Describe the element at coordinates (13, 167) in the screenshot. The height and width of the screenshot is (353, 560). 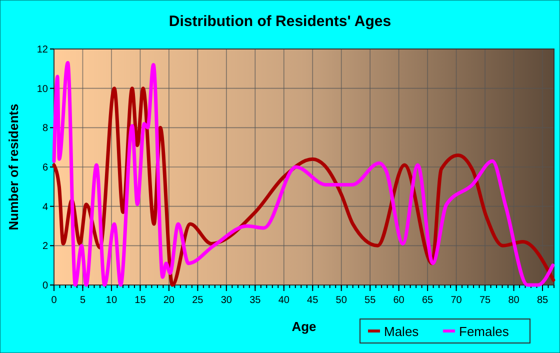
I see `y-axis-title: Number of residents` at that location.